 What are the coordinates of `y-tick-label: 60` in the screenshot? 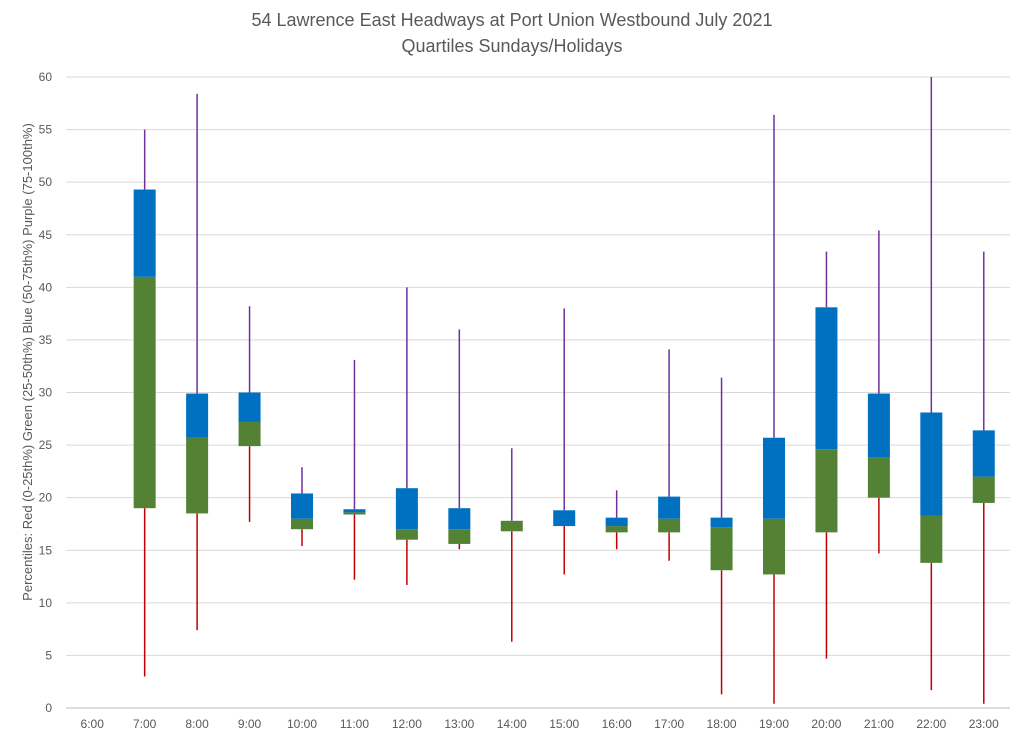 It's located at (46, 77).